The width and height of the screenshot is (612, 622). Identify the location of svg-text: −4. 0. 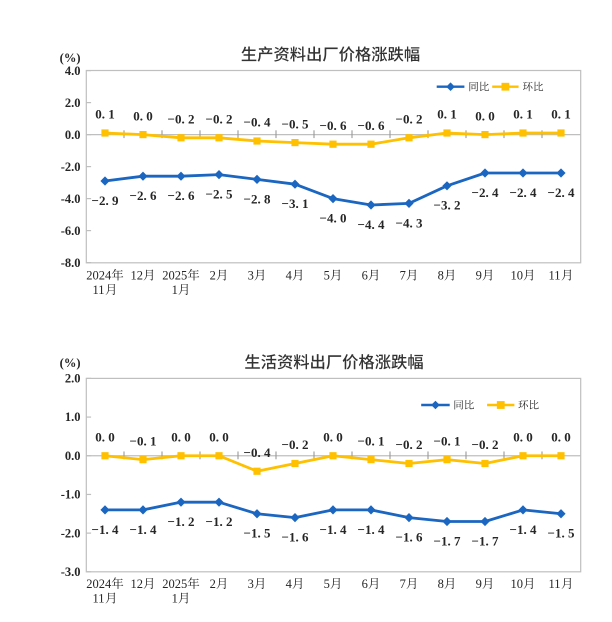
(333, 218).